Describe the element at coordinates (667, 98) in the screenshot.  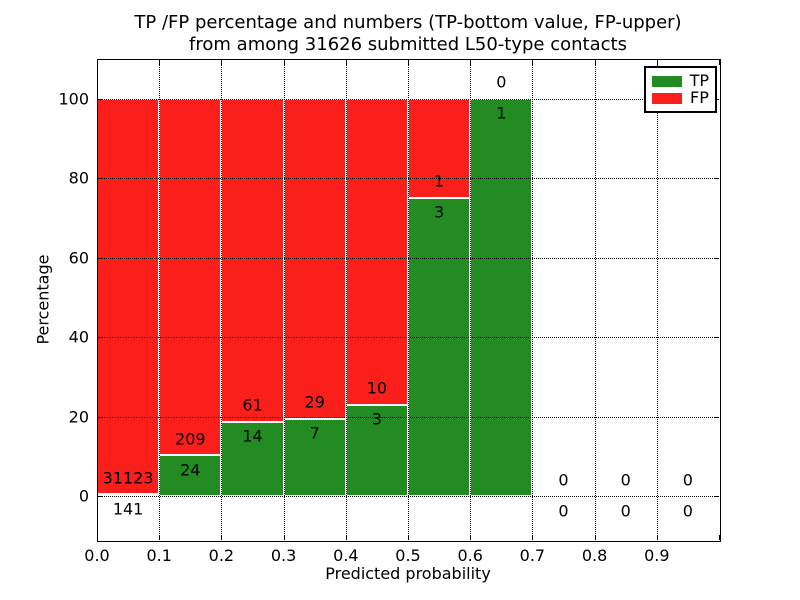
I see `fp-legend-swatch` at that location.